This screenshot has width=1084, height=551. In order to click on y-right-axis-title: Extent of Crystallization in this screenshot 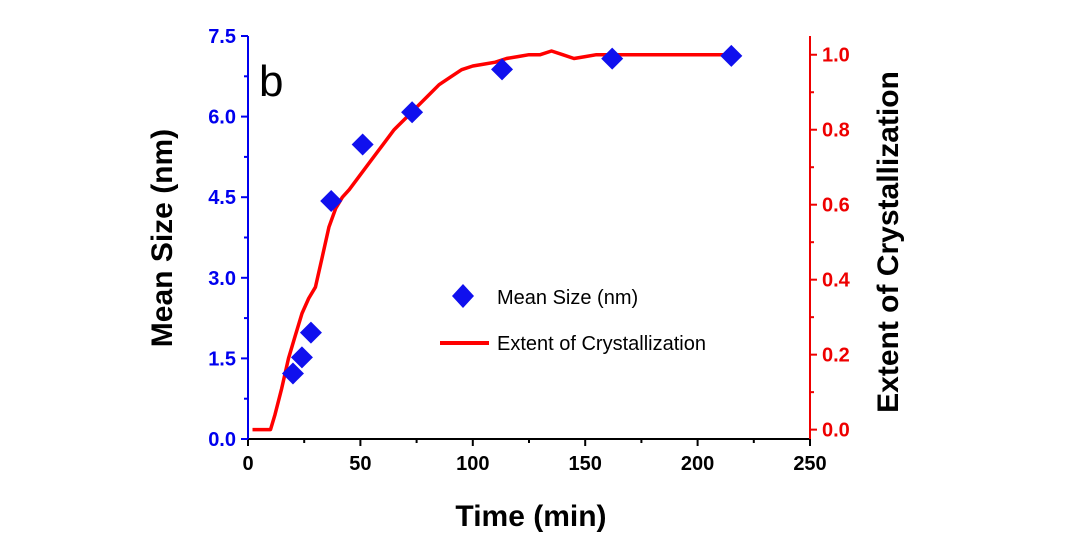, I will do `click(888, 242)`.